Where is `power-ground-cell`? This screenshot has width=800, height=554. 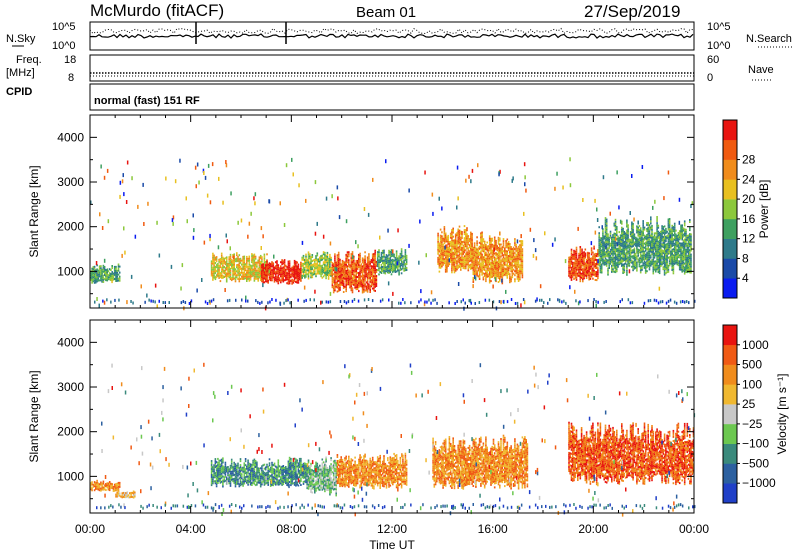
power-ground-cell is located at coordinates (272, 299).